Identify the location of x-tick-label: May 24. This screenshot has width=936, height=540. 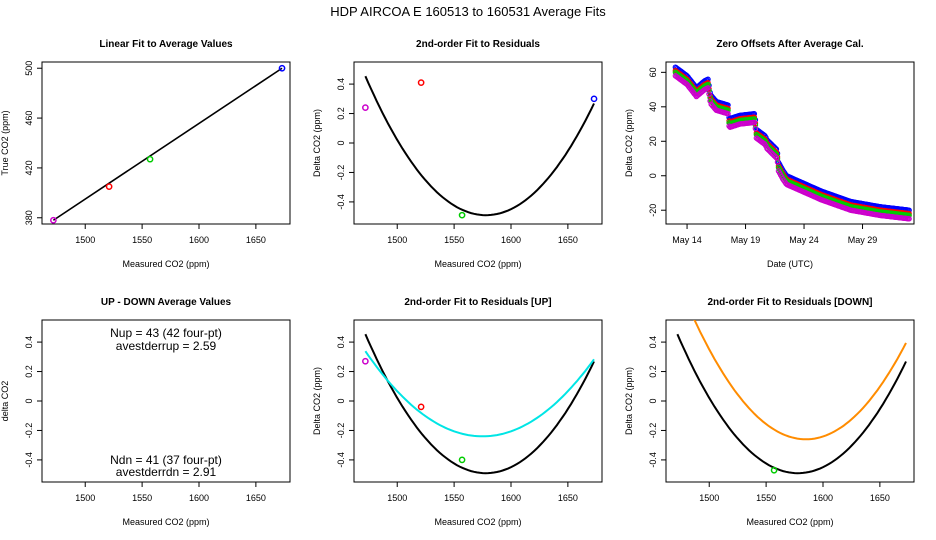
(804, 240).